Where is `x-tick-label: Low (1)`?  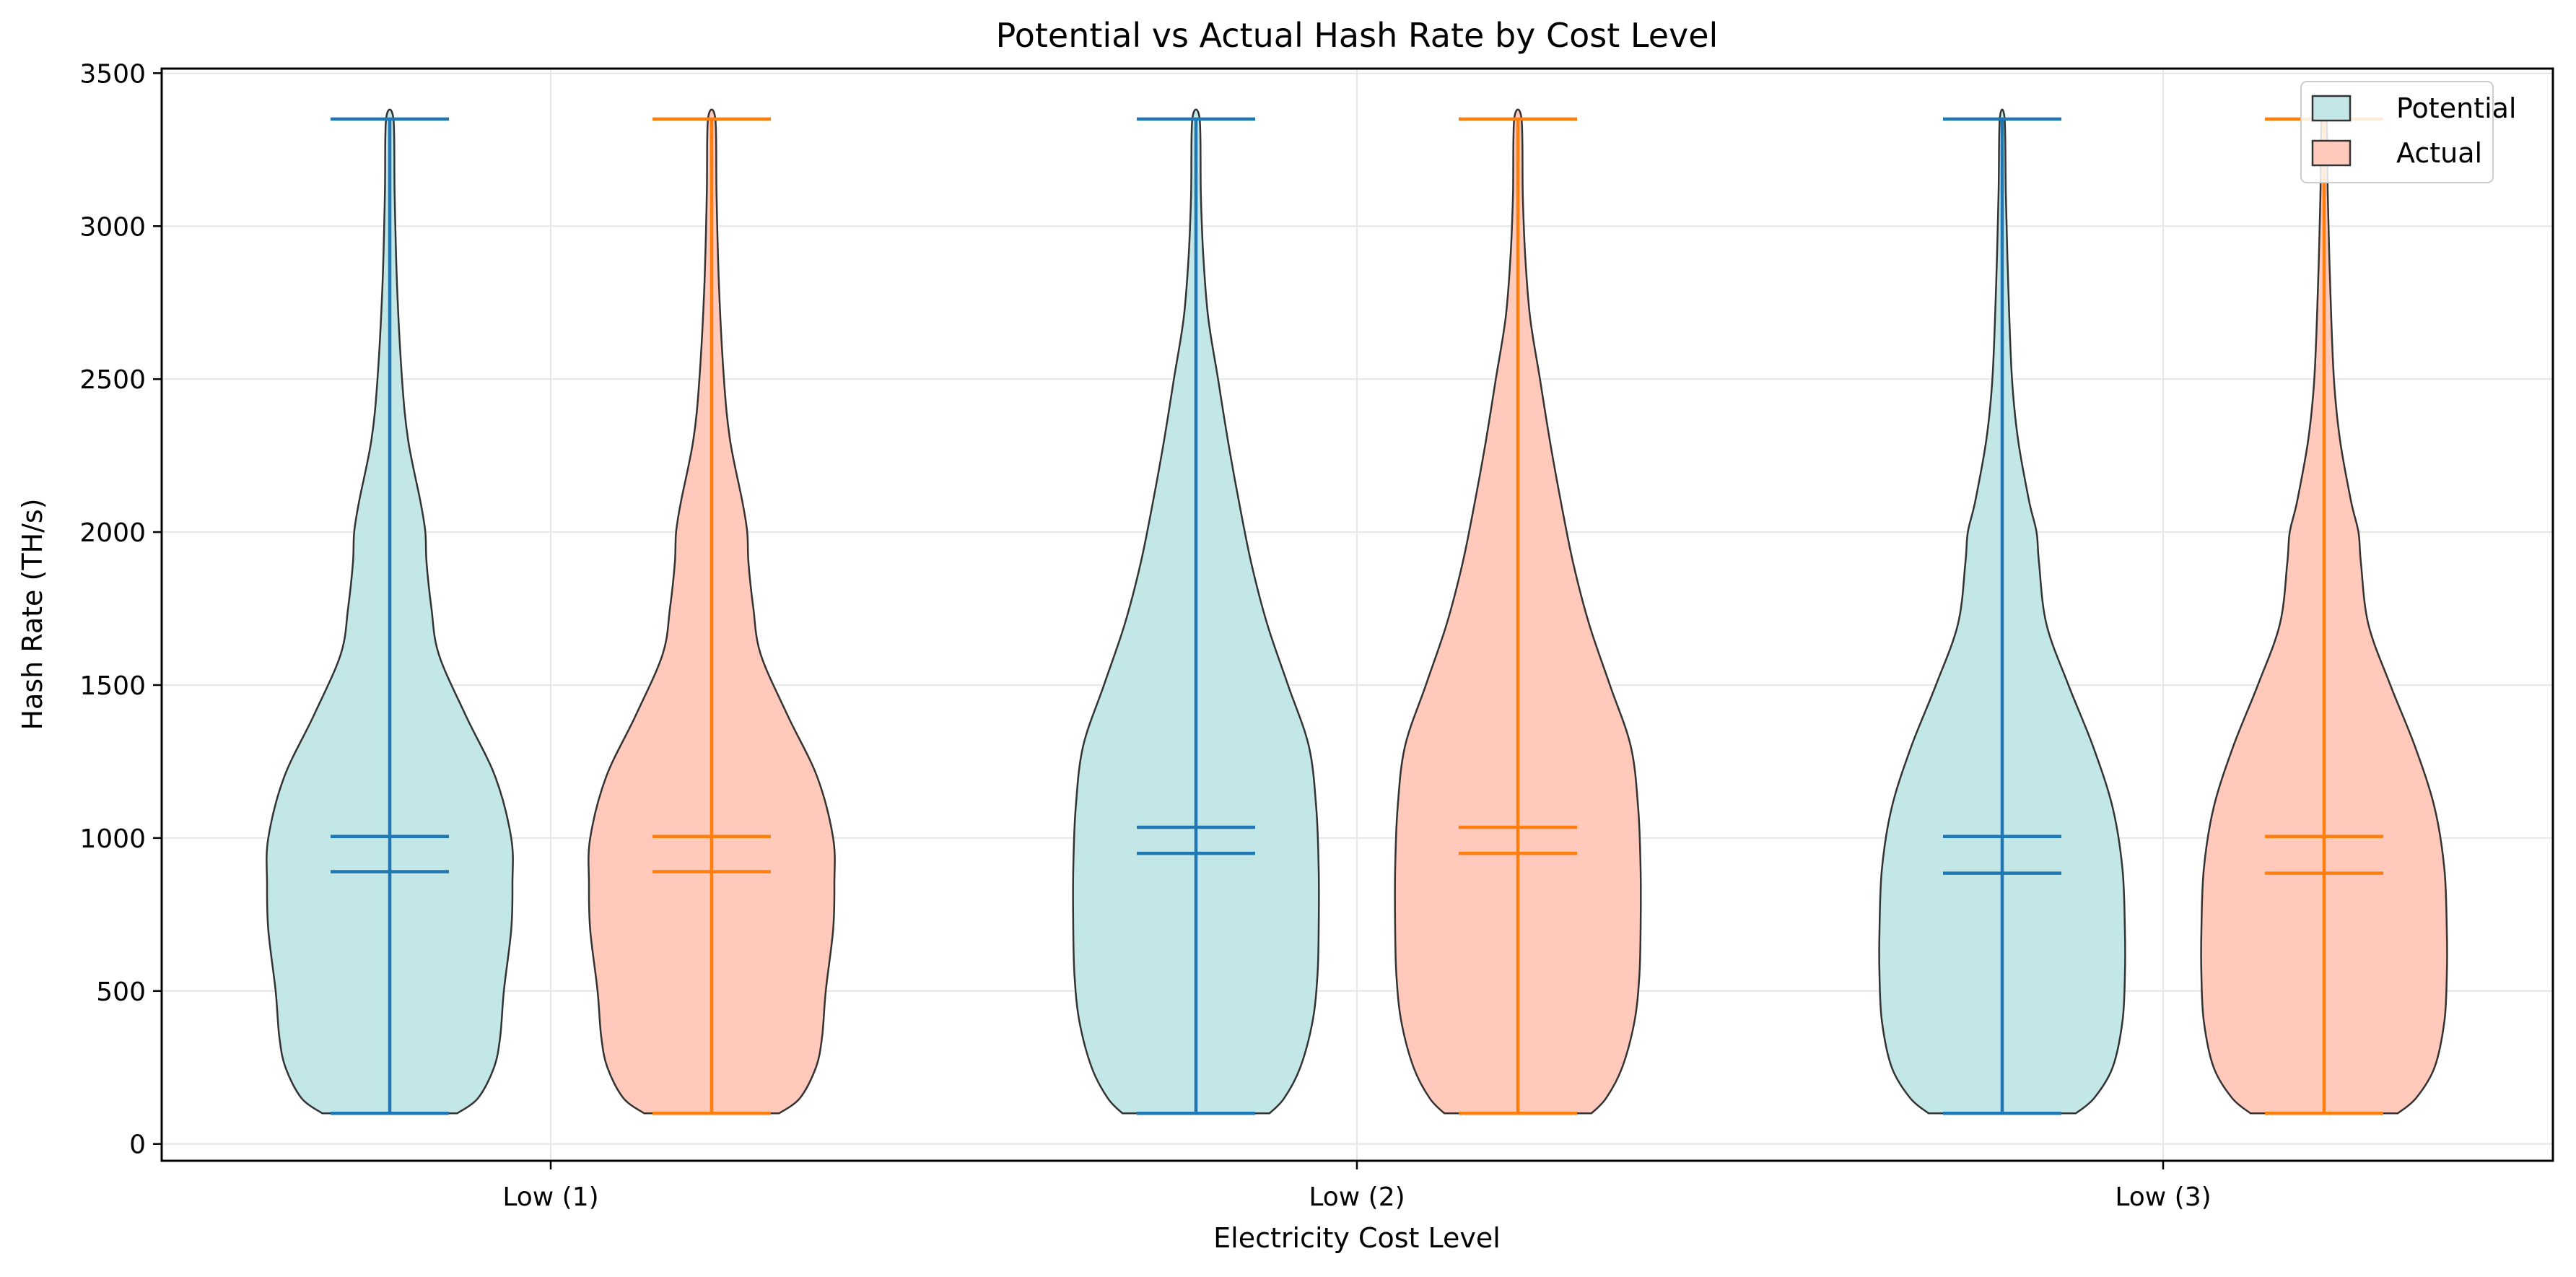 x-tick-label: Low (1) is located at coordinates (550, 1197).